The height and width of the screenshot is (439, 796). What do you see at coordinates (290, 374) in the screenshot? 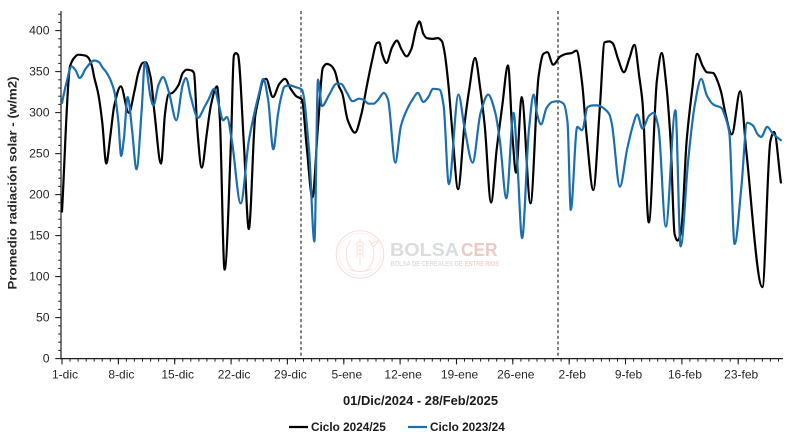
I see `svg-text: 29-dic` at bounding box center [290, 374].